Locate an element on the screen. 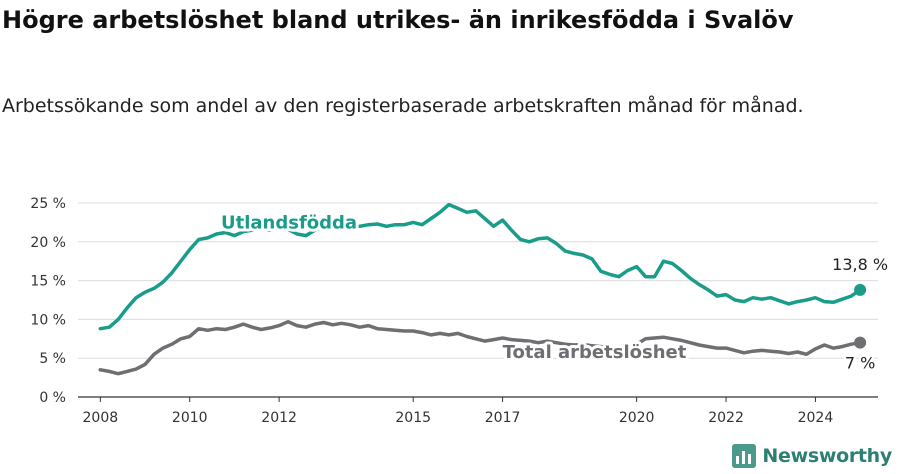 The width and height of the screenshot is (900, 474). newsworthy-logo-icon is located at coordinates (744, 456).